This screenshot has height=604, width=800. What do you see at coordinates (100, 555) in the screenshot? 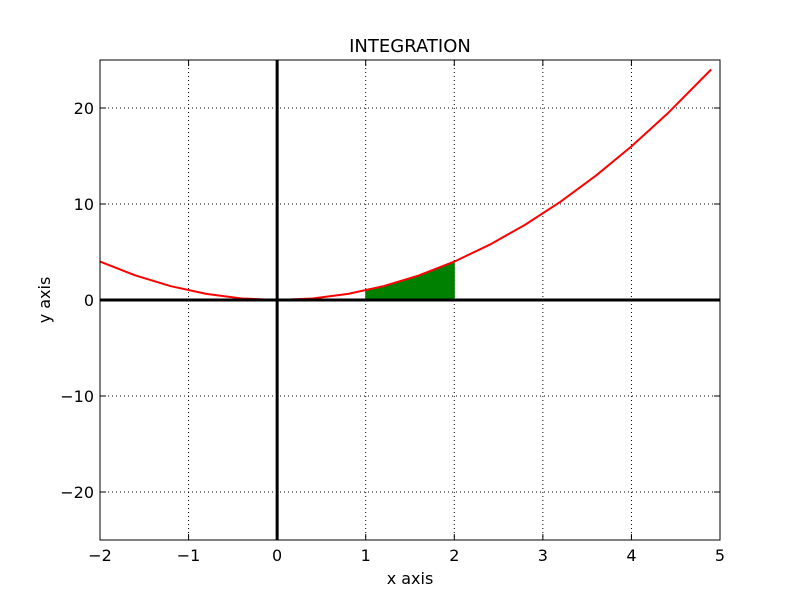
I see `x-tick-label: −2` at bounding box center [100, 555].